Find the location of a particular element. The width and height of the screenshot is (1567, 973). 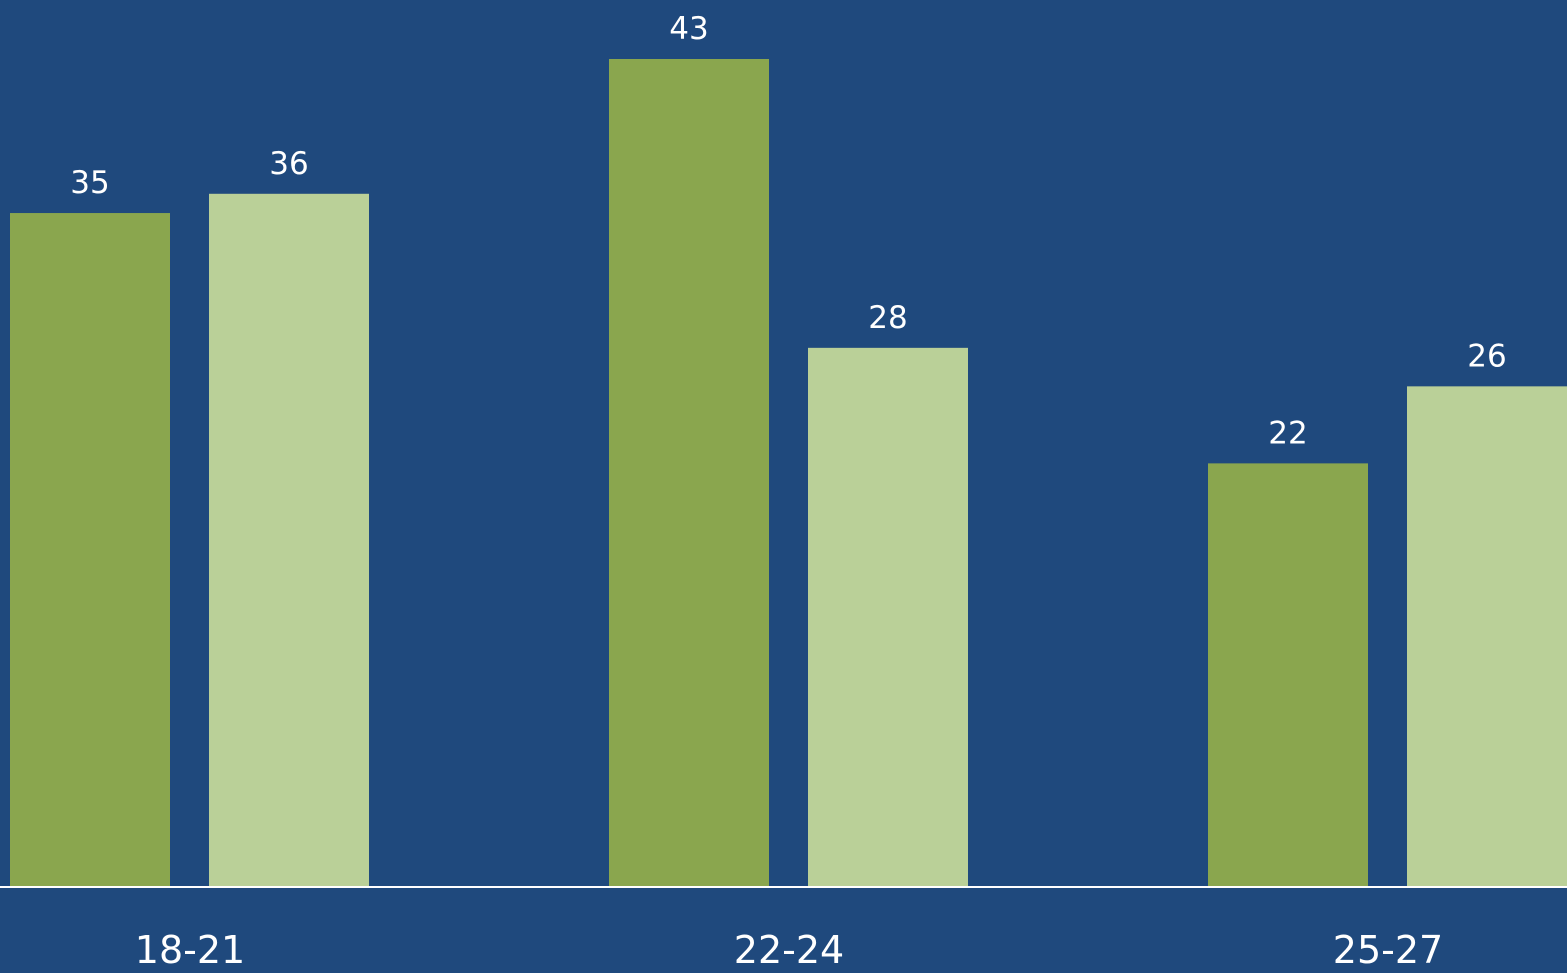

category-label-22-24: 22-24 is located at coordinates (789, 950).